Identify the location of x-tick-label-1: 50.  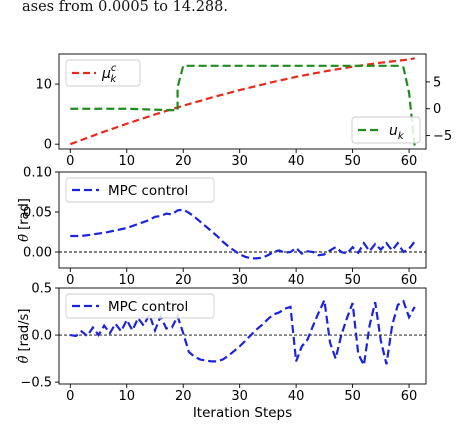
(352, 161).